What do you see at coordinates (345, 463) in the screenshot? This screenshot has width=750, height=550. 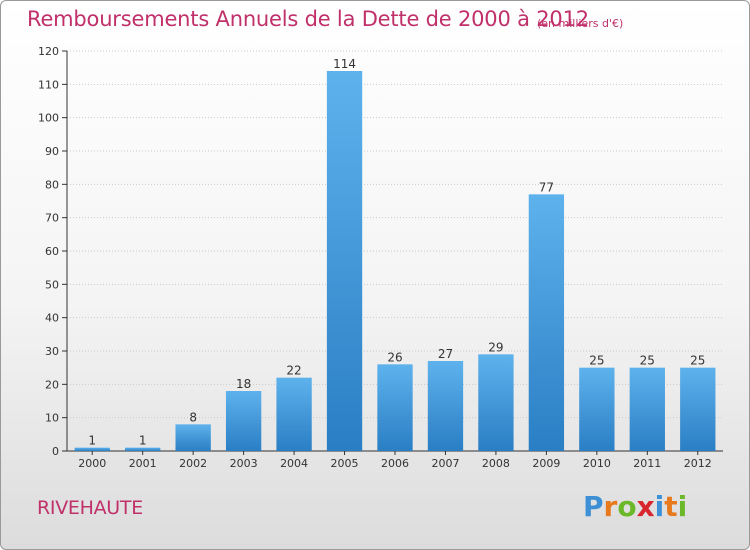 I see `x-tick-label: 2005` at bounding box center [345, 463].